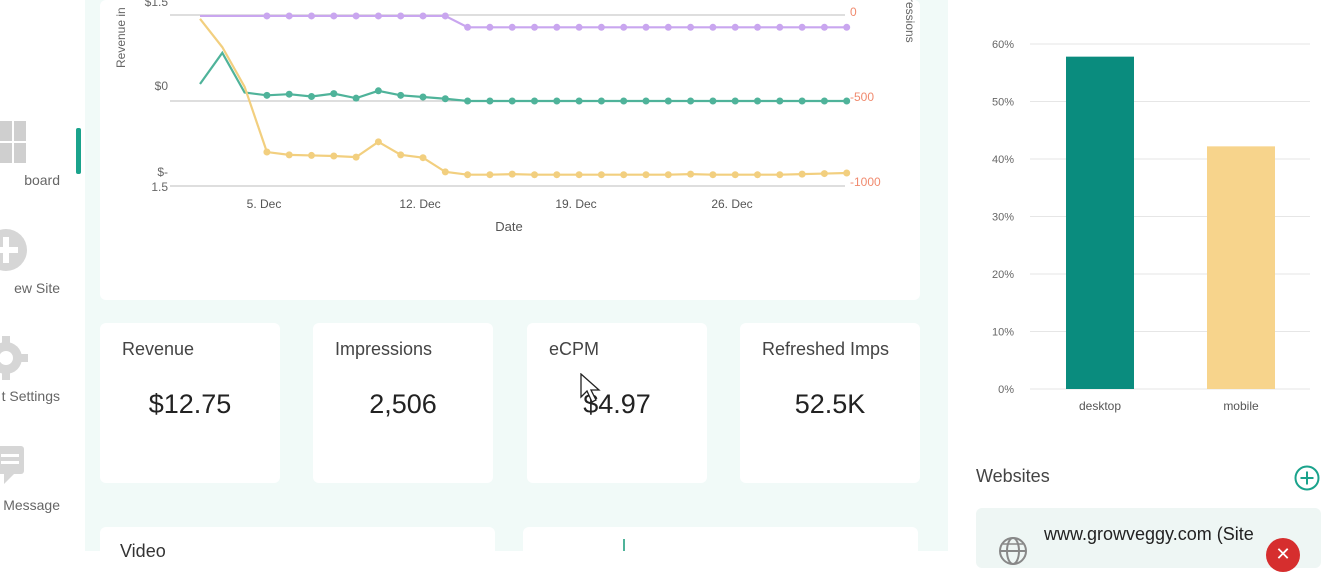 The width and height of the screenshot is (1332, 572). I want to click on sidebar: board ew Site t Settings Message, so click(42, 275).